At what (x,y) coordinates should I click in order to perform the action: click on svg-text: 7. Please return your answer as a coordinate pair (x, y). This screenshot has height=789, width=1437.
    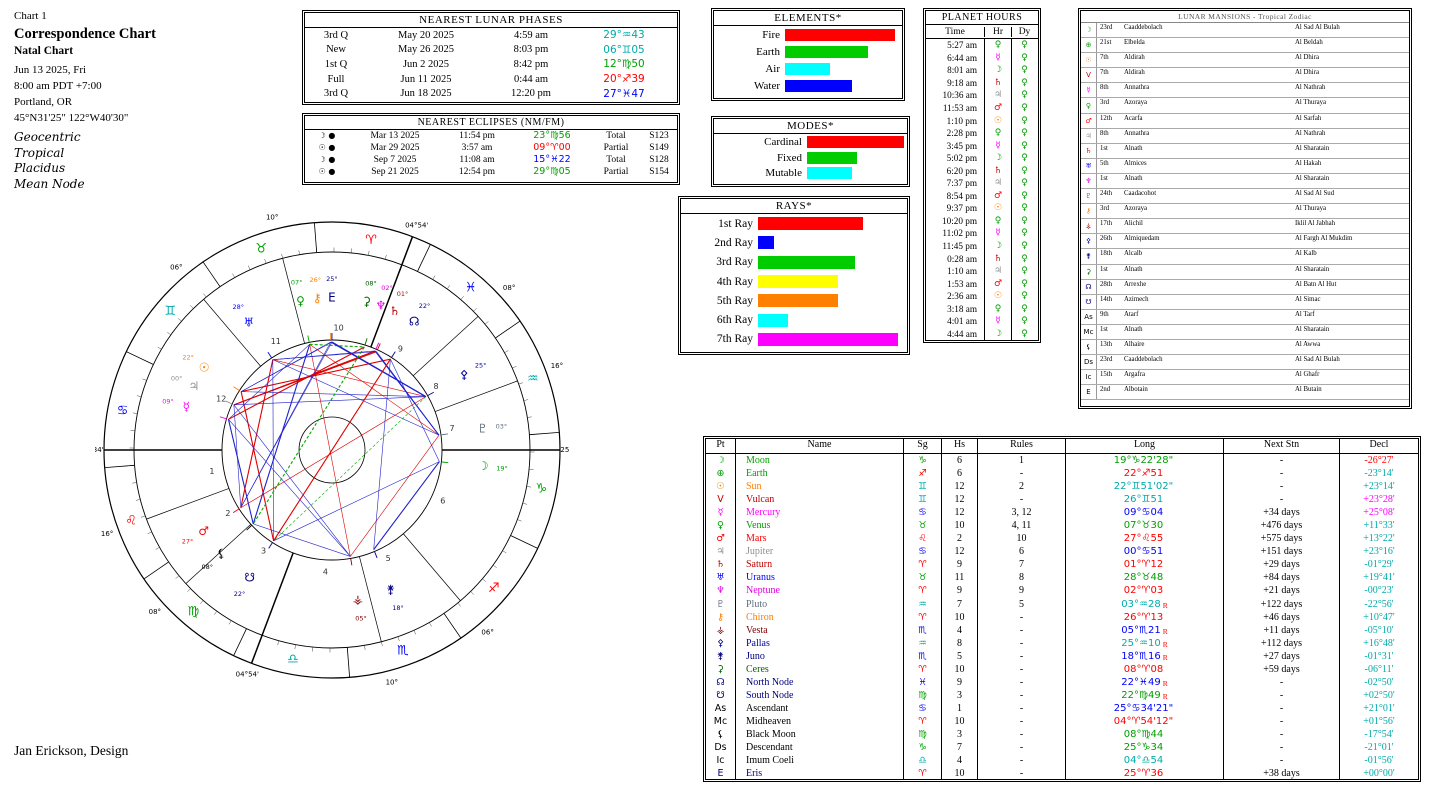
    Looking at the image, I should click on (452, 428).